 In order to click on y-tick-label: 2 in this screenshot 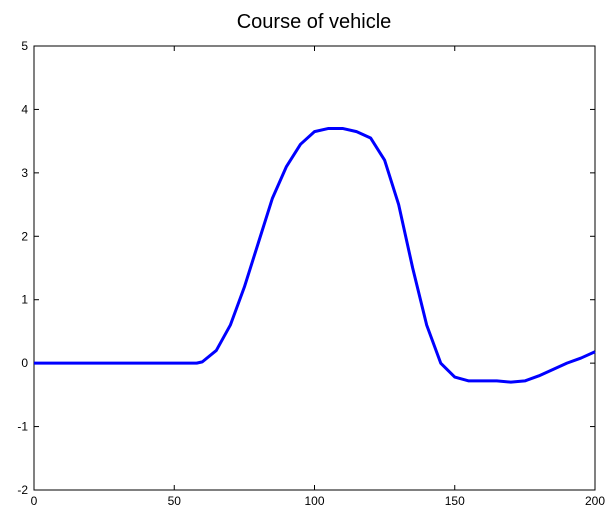, I will do `click(24, 236)`.